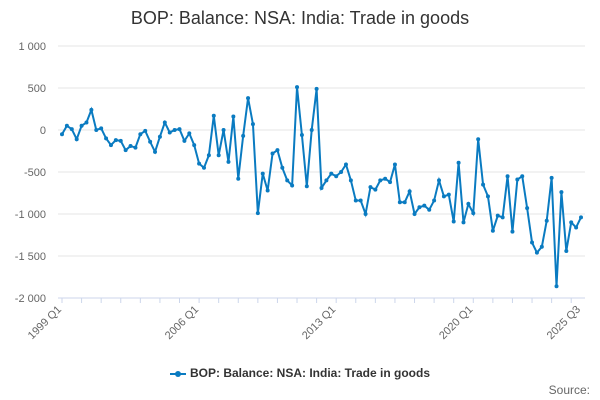 The height and width of the screenshot is (400, 600). I want to click on y-tick-label: 0, so click(43, 131).